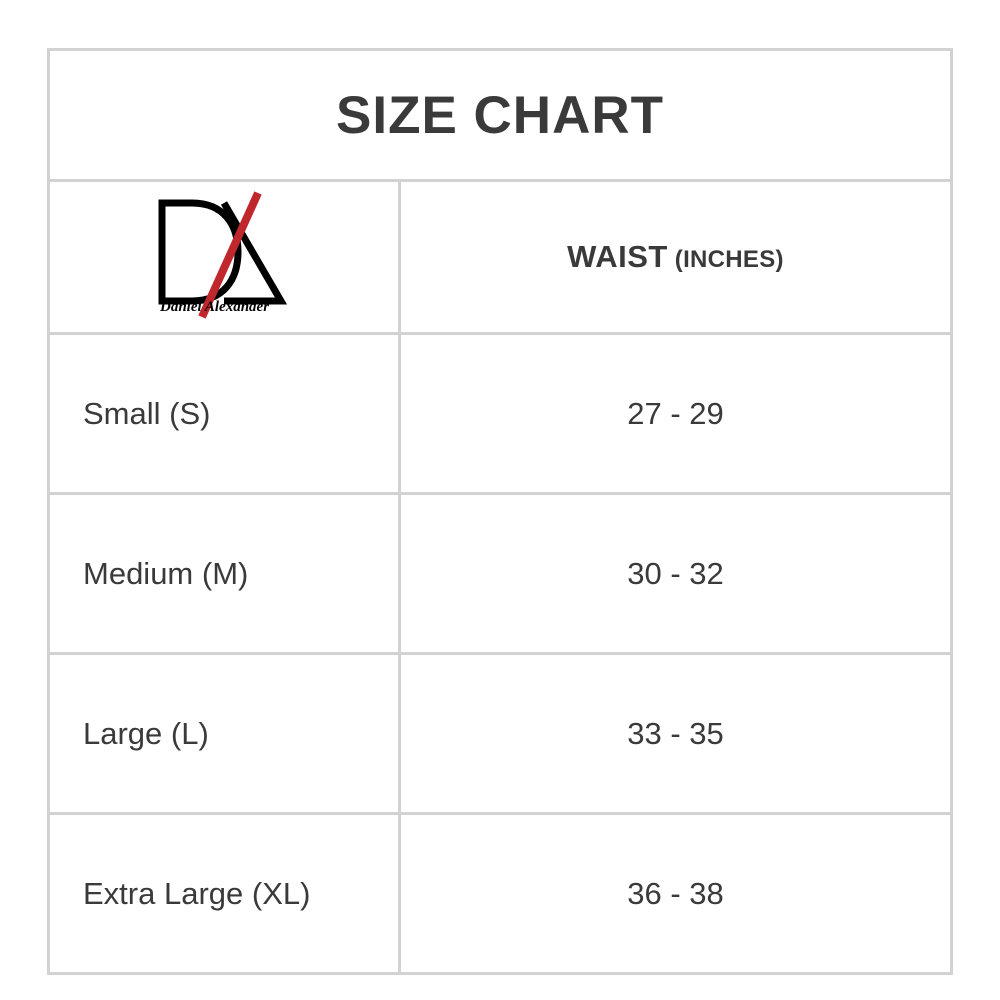 This screenshot has height=1000, width=1000. I want to click on waist-value-cell: 36 - 38, so click(675, 893).